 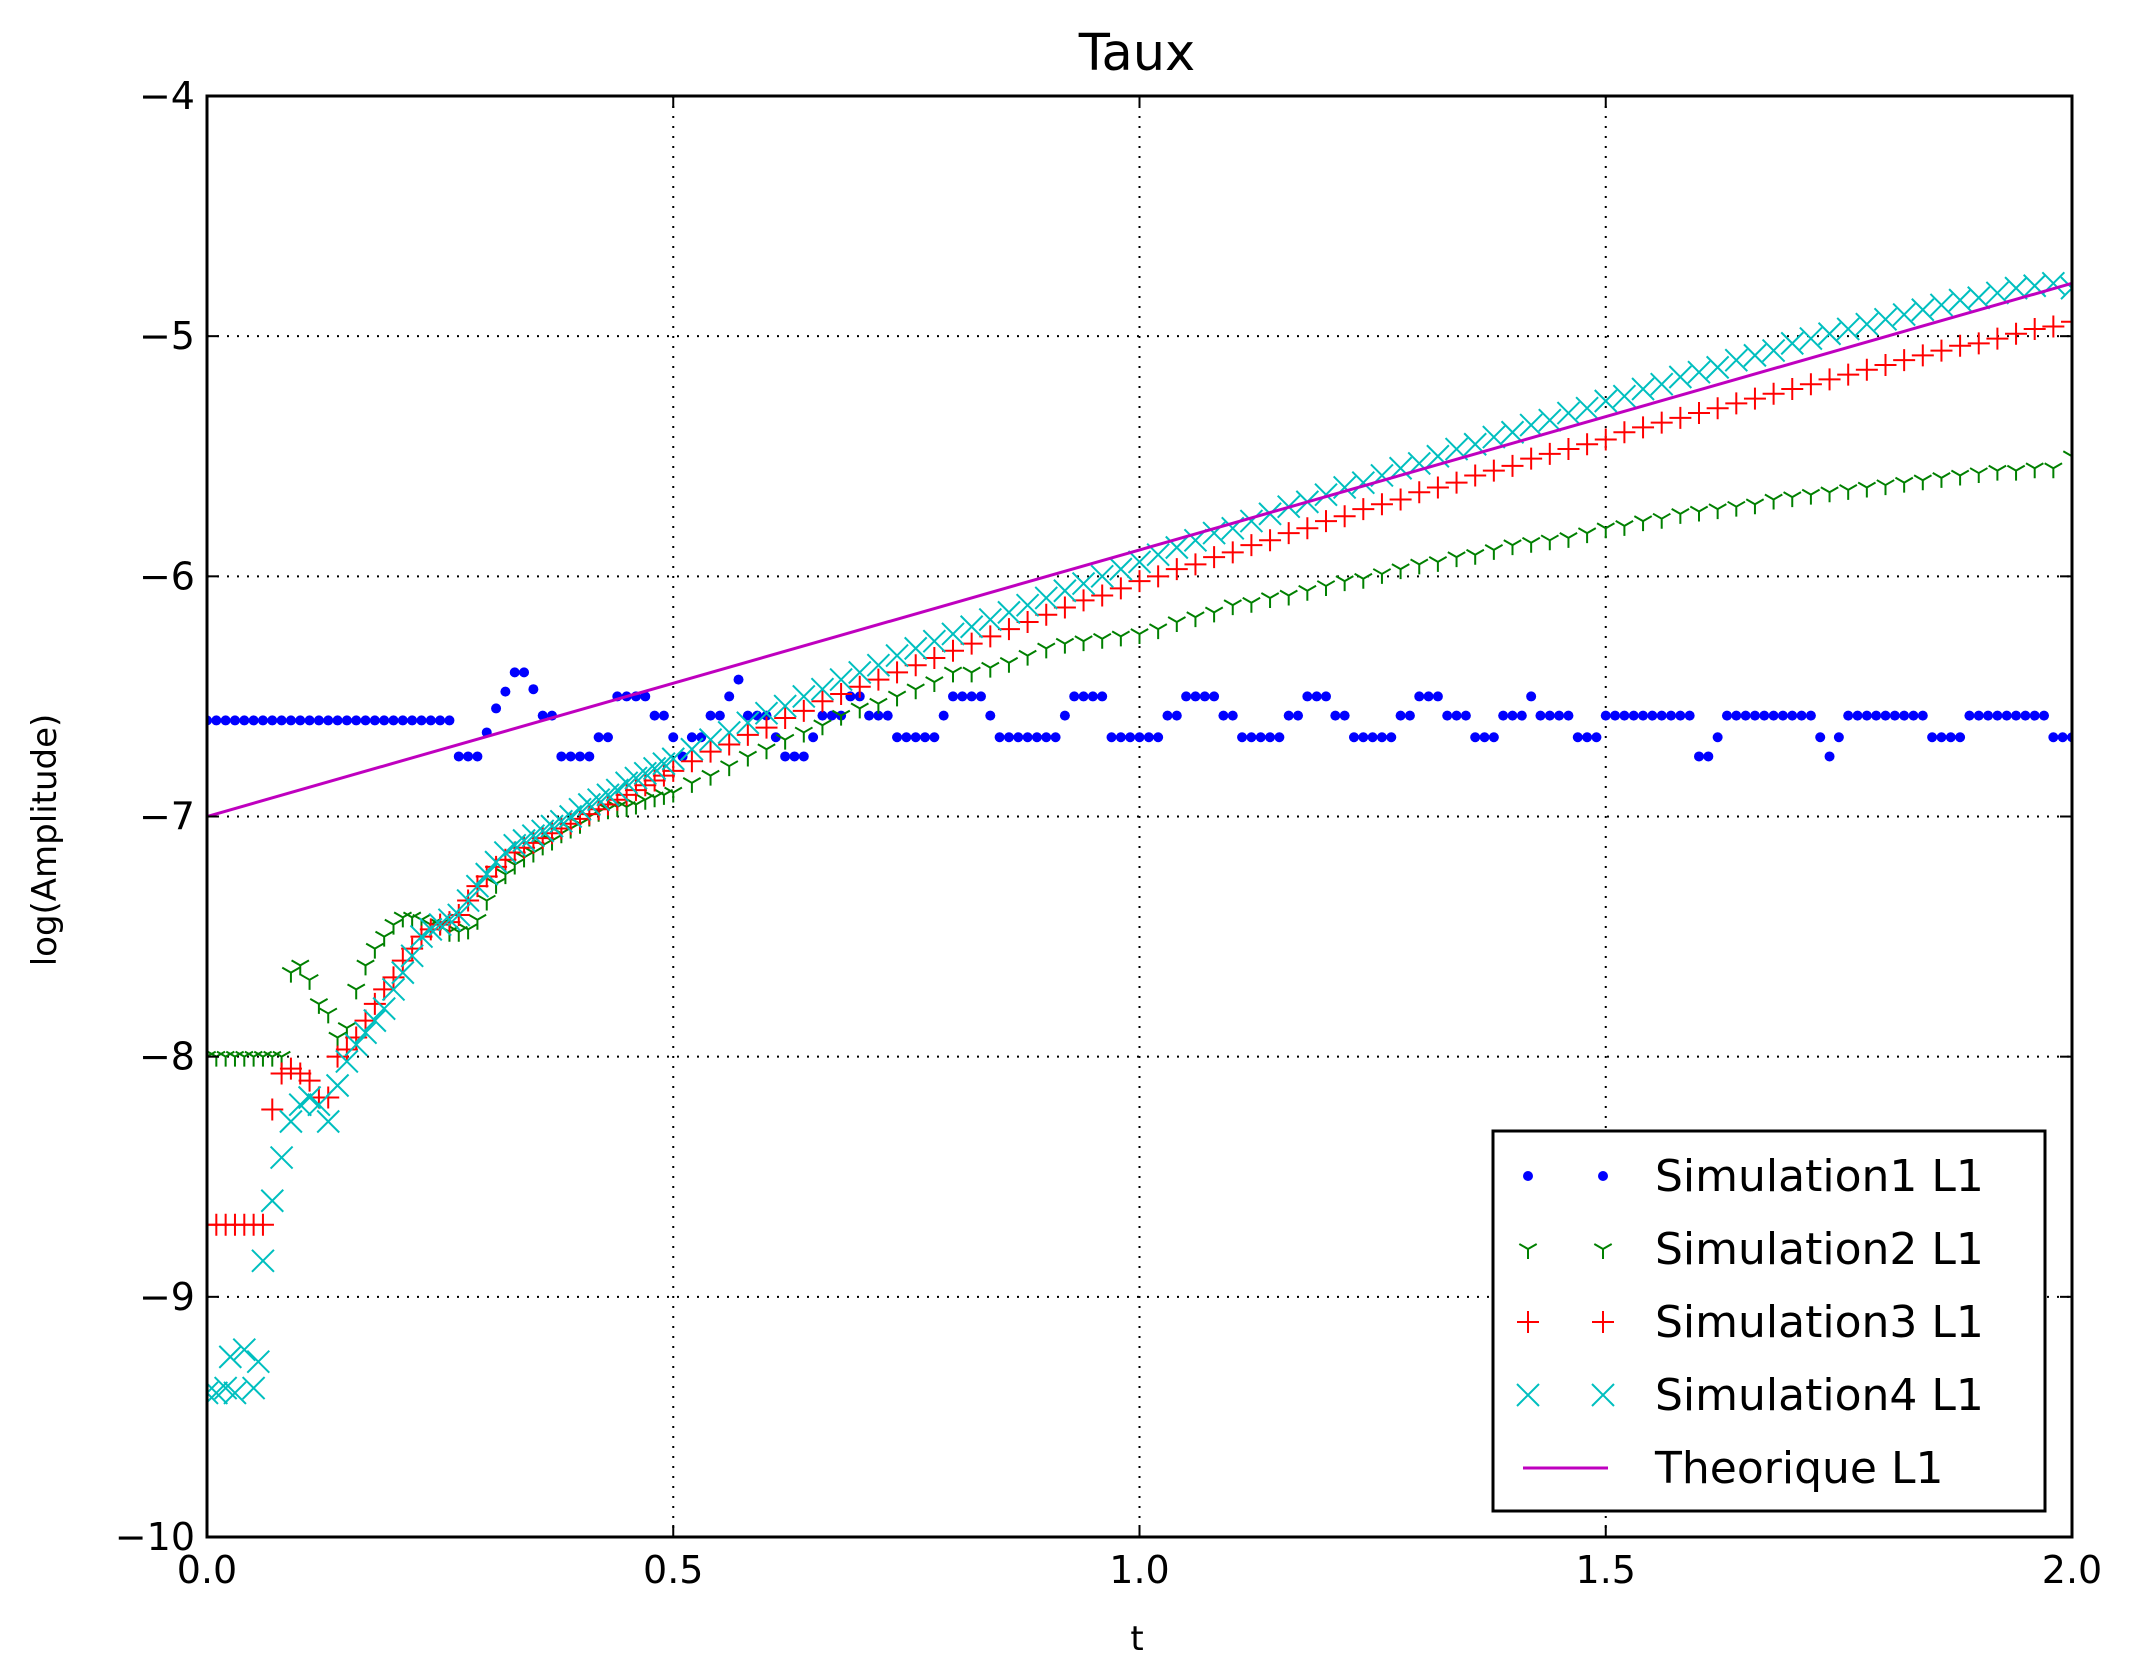 What do you see at coordinates (1819, 1249) in the screenshot?
I see `legend-label: Simulation2 L1` at bounding box center [1819, 1249].